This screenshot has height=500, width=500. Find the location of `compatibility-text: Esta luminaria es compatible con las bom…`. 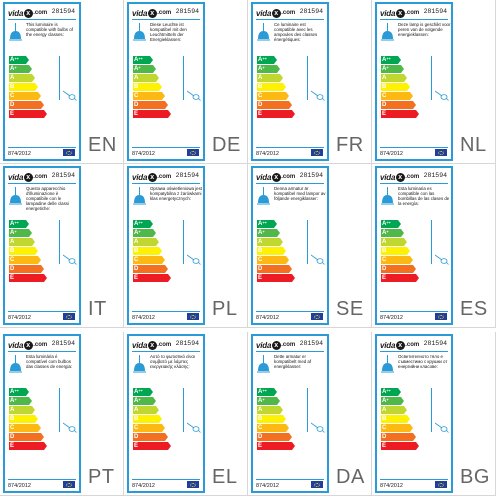

compatibility-text: Esta luminaria es compatible con las bom… is located at coordinates (424, 196).